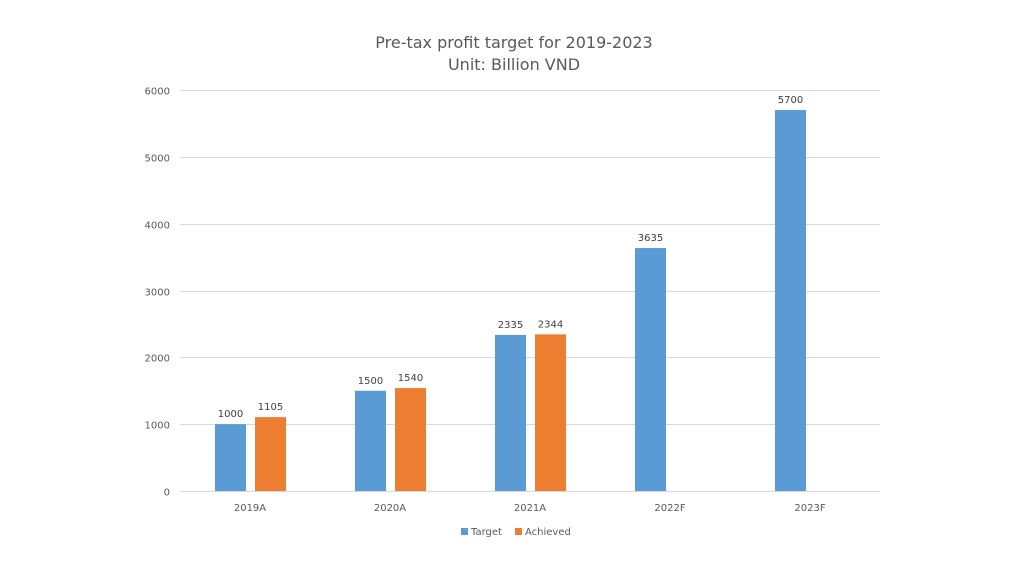 The width and height of the screenshot is (1024, 576). Describe the element at coordinates (270, 454) in the screenshot. I see `bar-achieved-2019A` at that location.